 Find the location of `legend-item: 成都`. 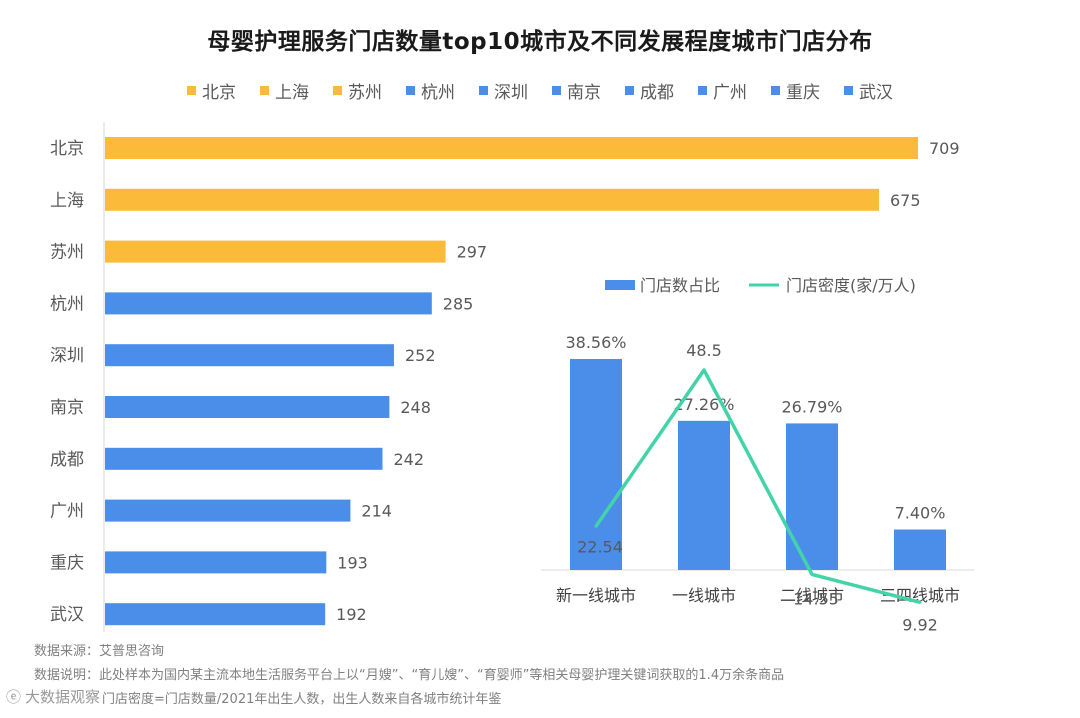

legend-item: 成都 is located at coordinates (649, 90).